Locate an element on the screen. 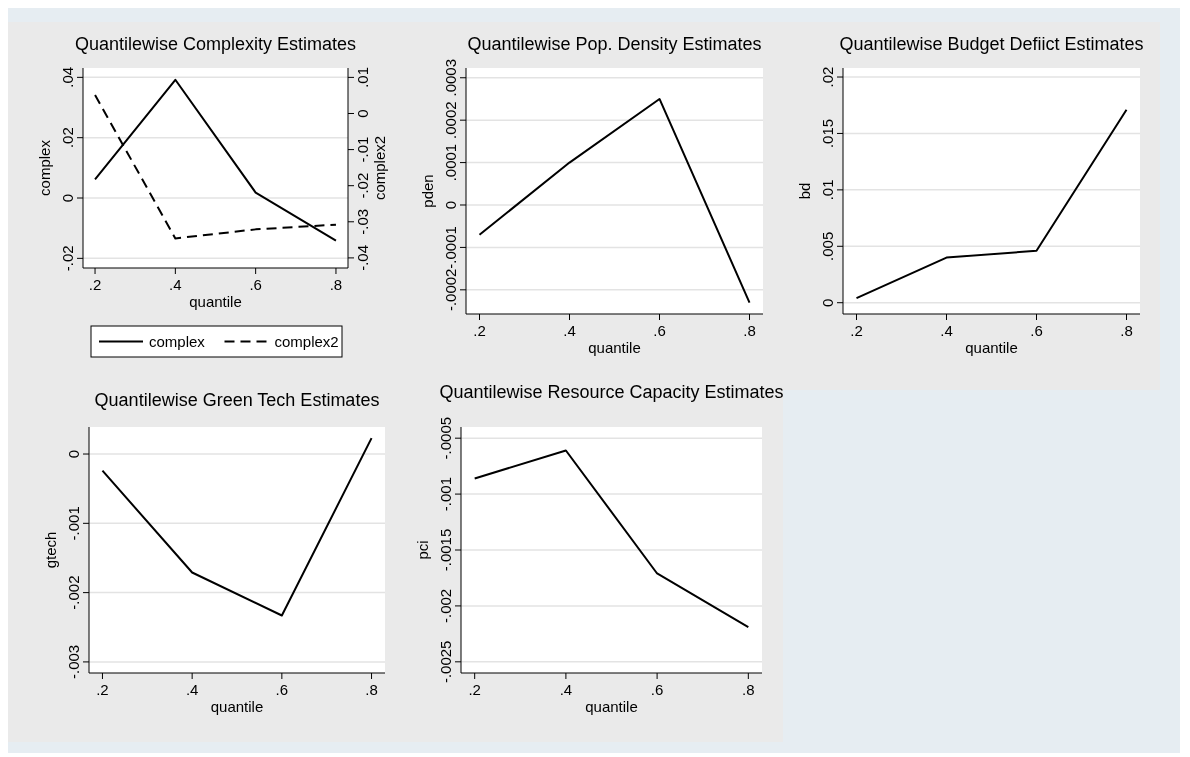 Image resolution: width=1190 pixels, height=757 pixels. y-tick-label: -.0005 is located at coordinates (445, 438).